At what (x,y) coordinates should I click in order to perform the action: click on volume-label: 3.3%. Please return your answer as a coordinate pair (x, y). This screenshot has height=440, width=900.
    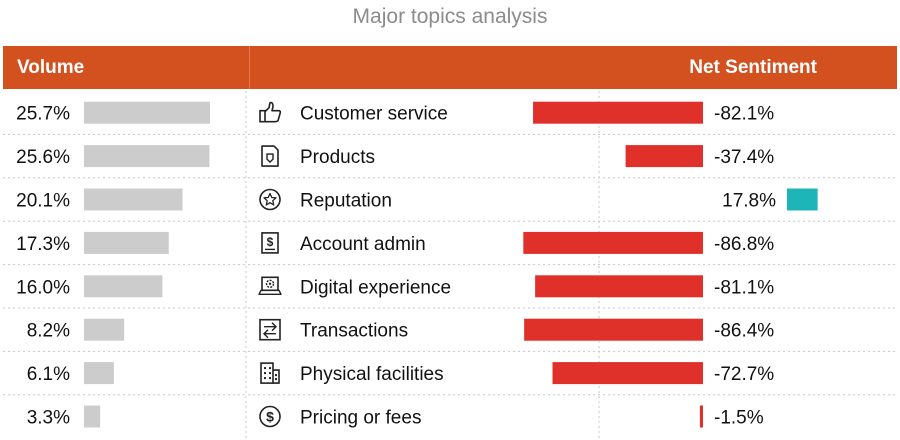
    Looking at the image, I should click on (48, 418).